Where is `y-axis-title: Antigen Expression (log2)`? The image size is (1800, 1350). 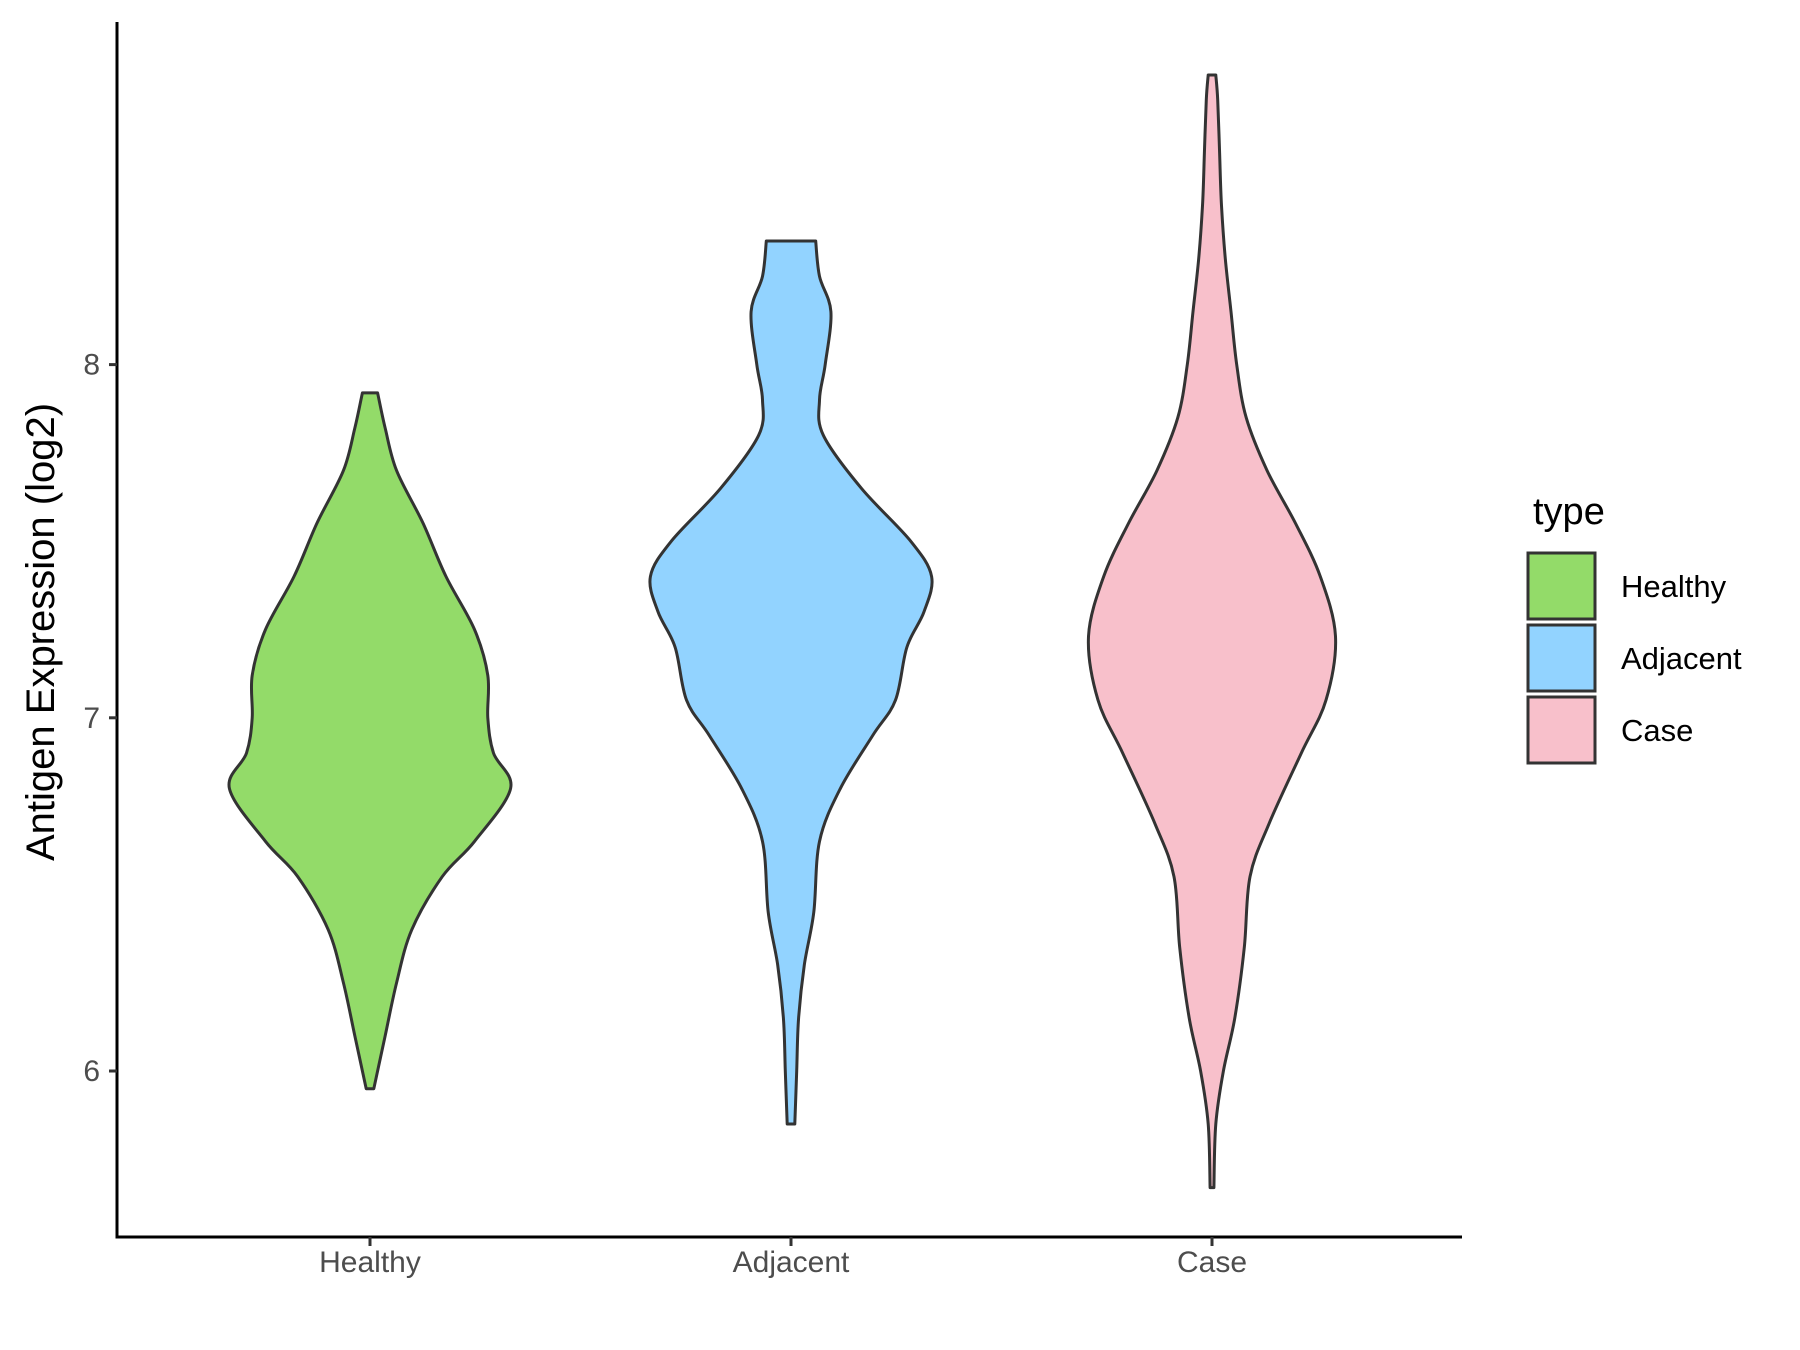
y-axis-title: Antigen Expression (log2) is located at coordinates (41, 632).